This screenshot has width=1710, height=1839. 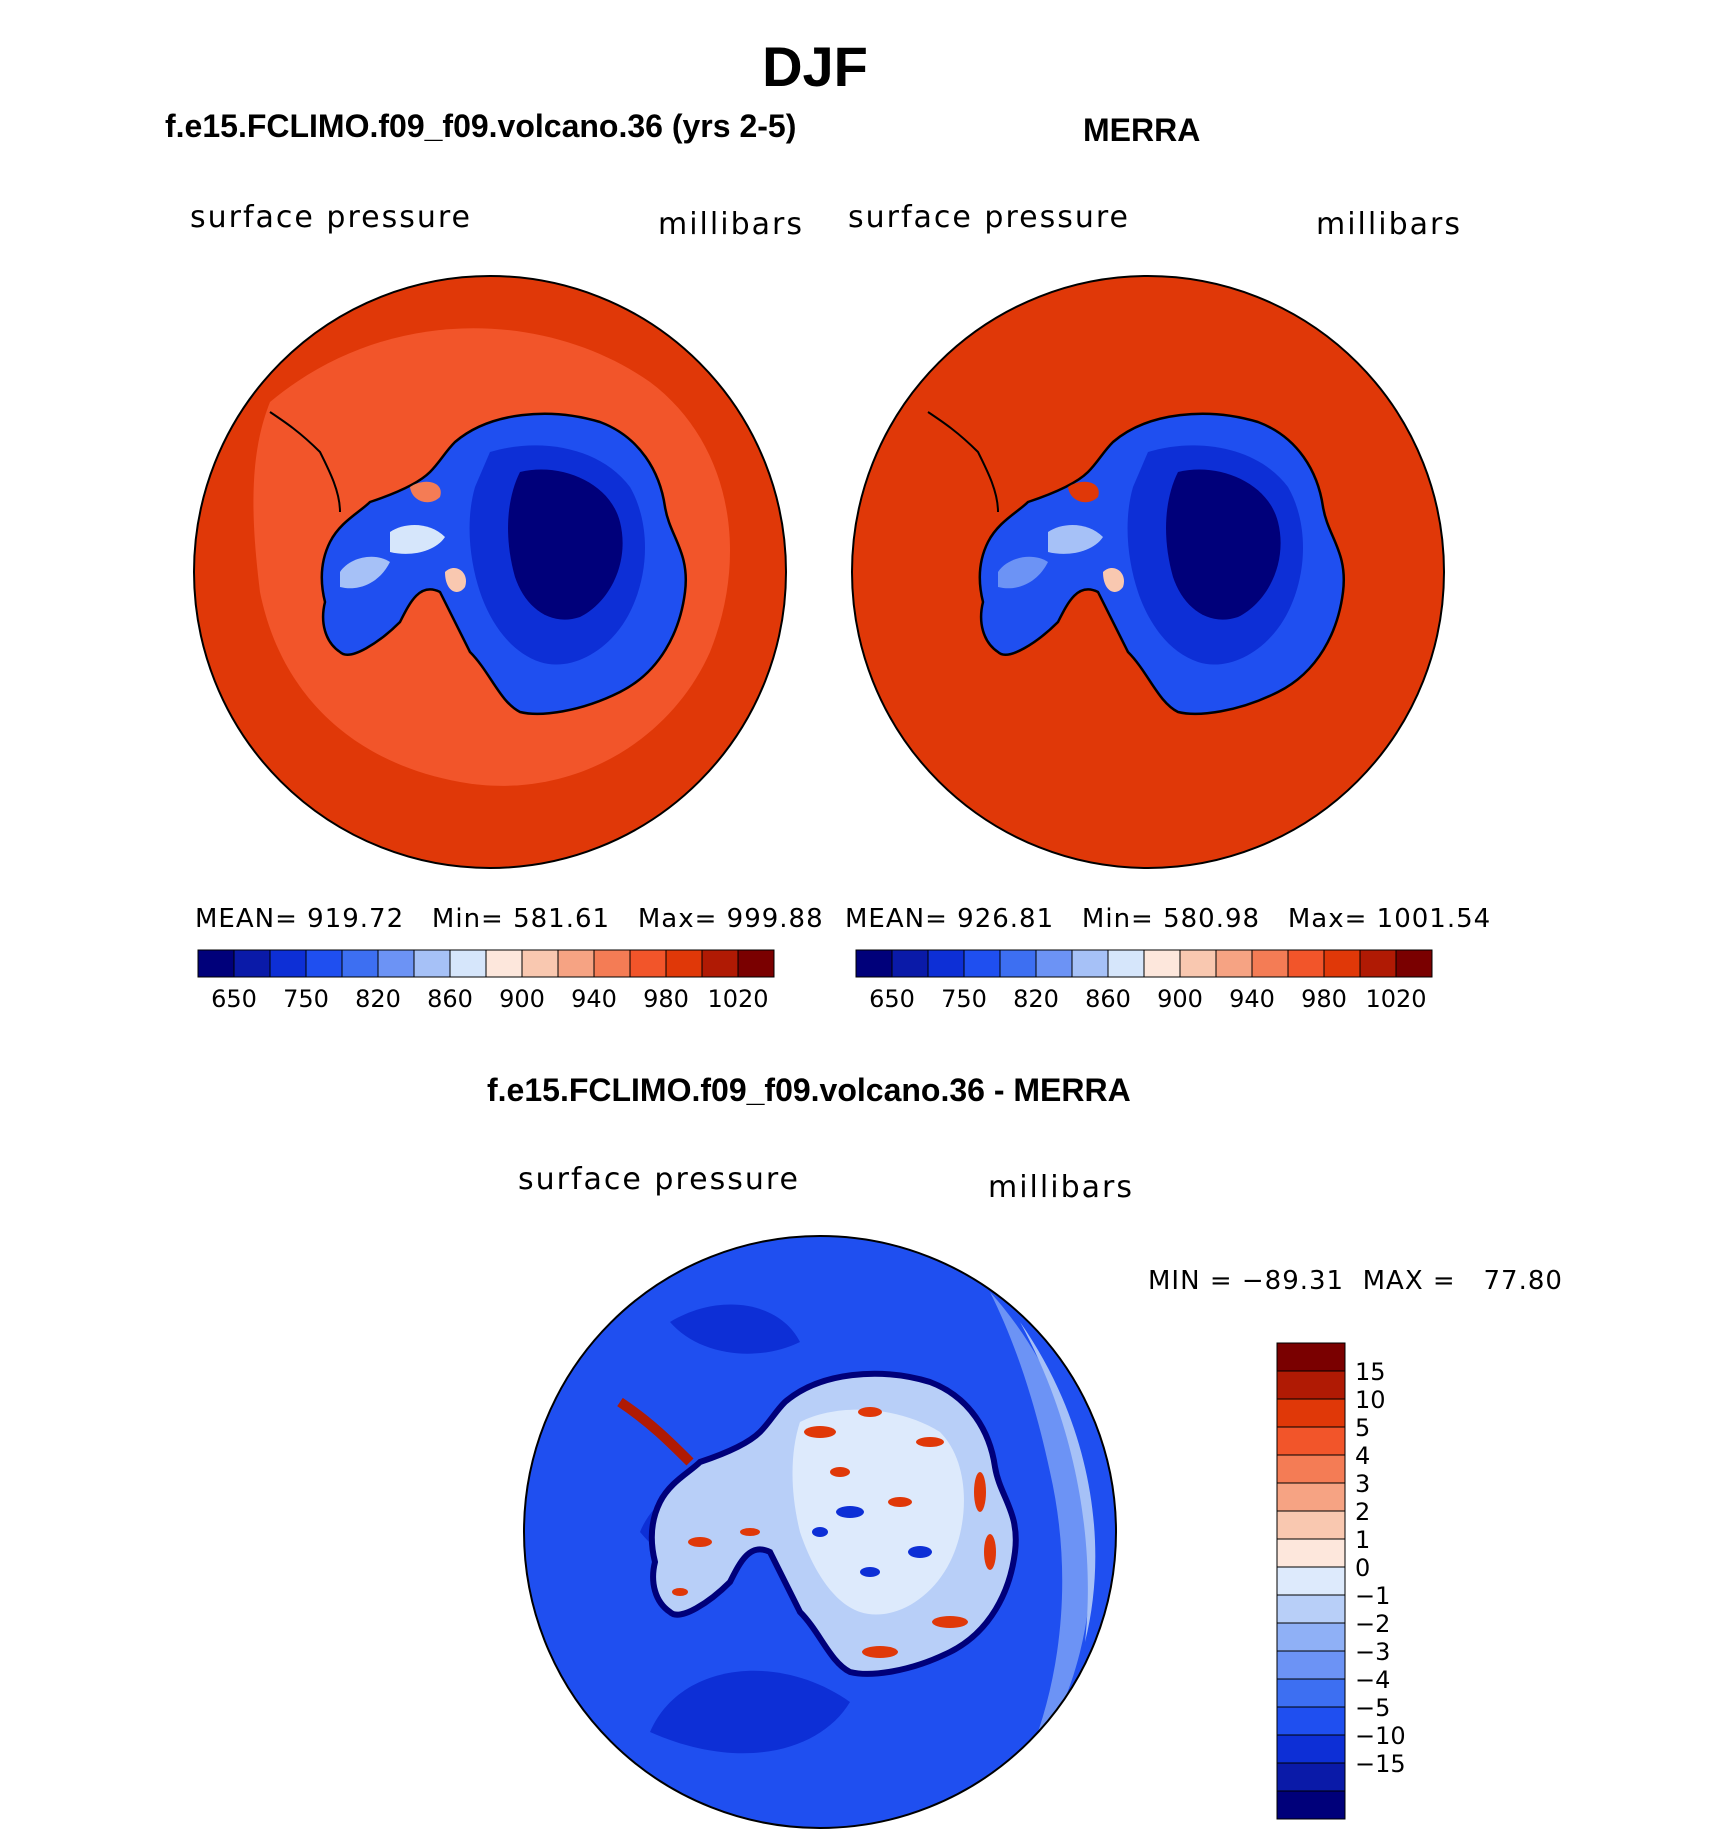 I want to click on diff-polar-map, so click(x=820, y=1532).